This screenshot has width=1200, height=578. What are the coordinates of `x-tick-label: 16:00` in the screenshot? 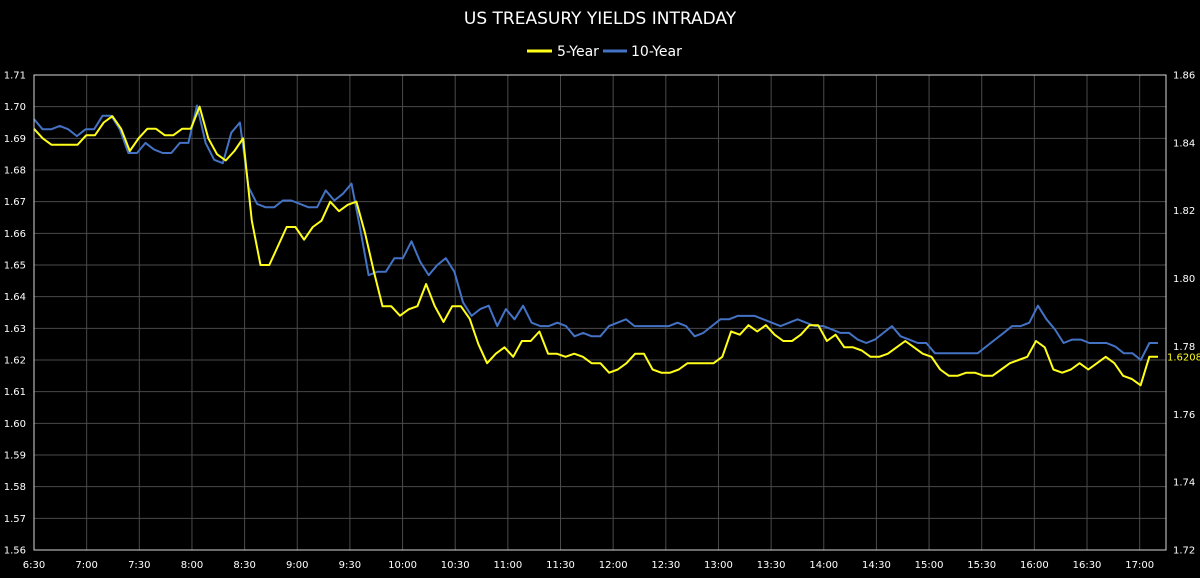 It's located at (1034, 565).